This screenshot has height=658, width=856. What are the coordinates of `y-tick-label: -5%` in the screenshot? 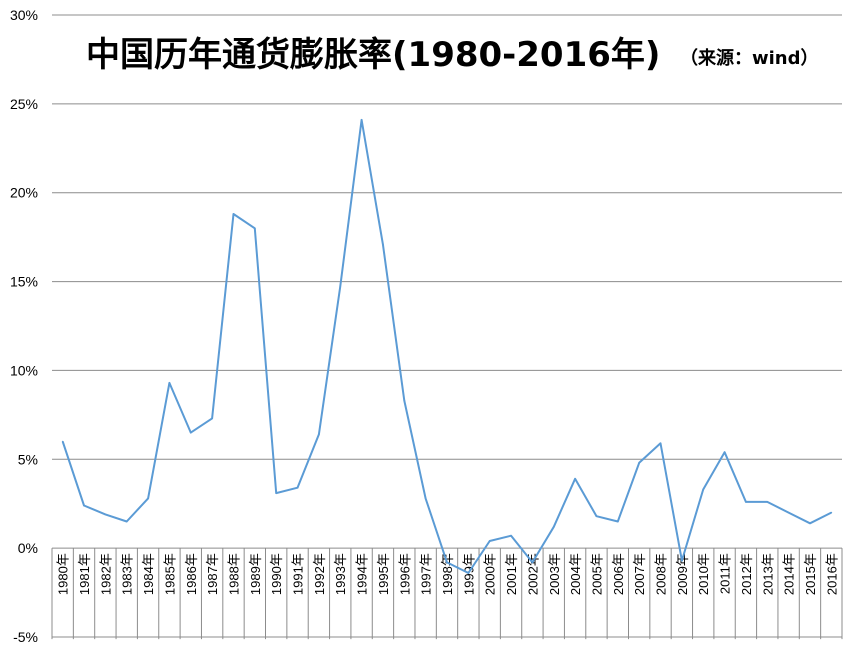 It's located at (25, 637).